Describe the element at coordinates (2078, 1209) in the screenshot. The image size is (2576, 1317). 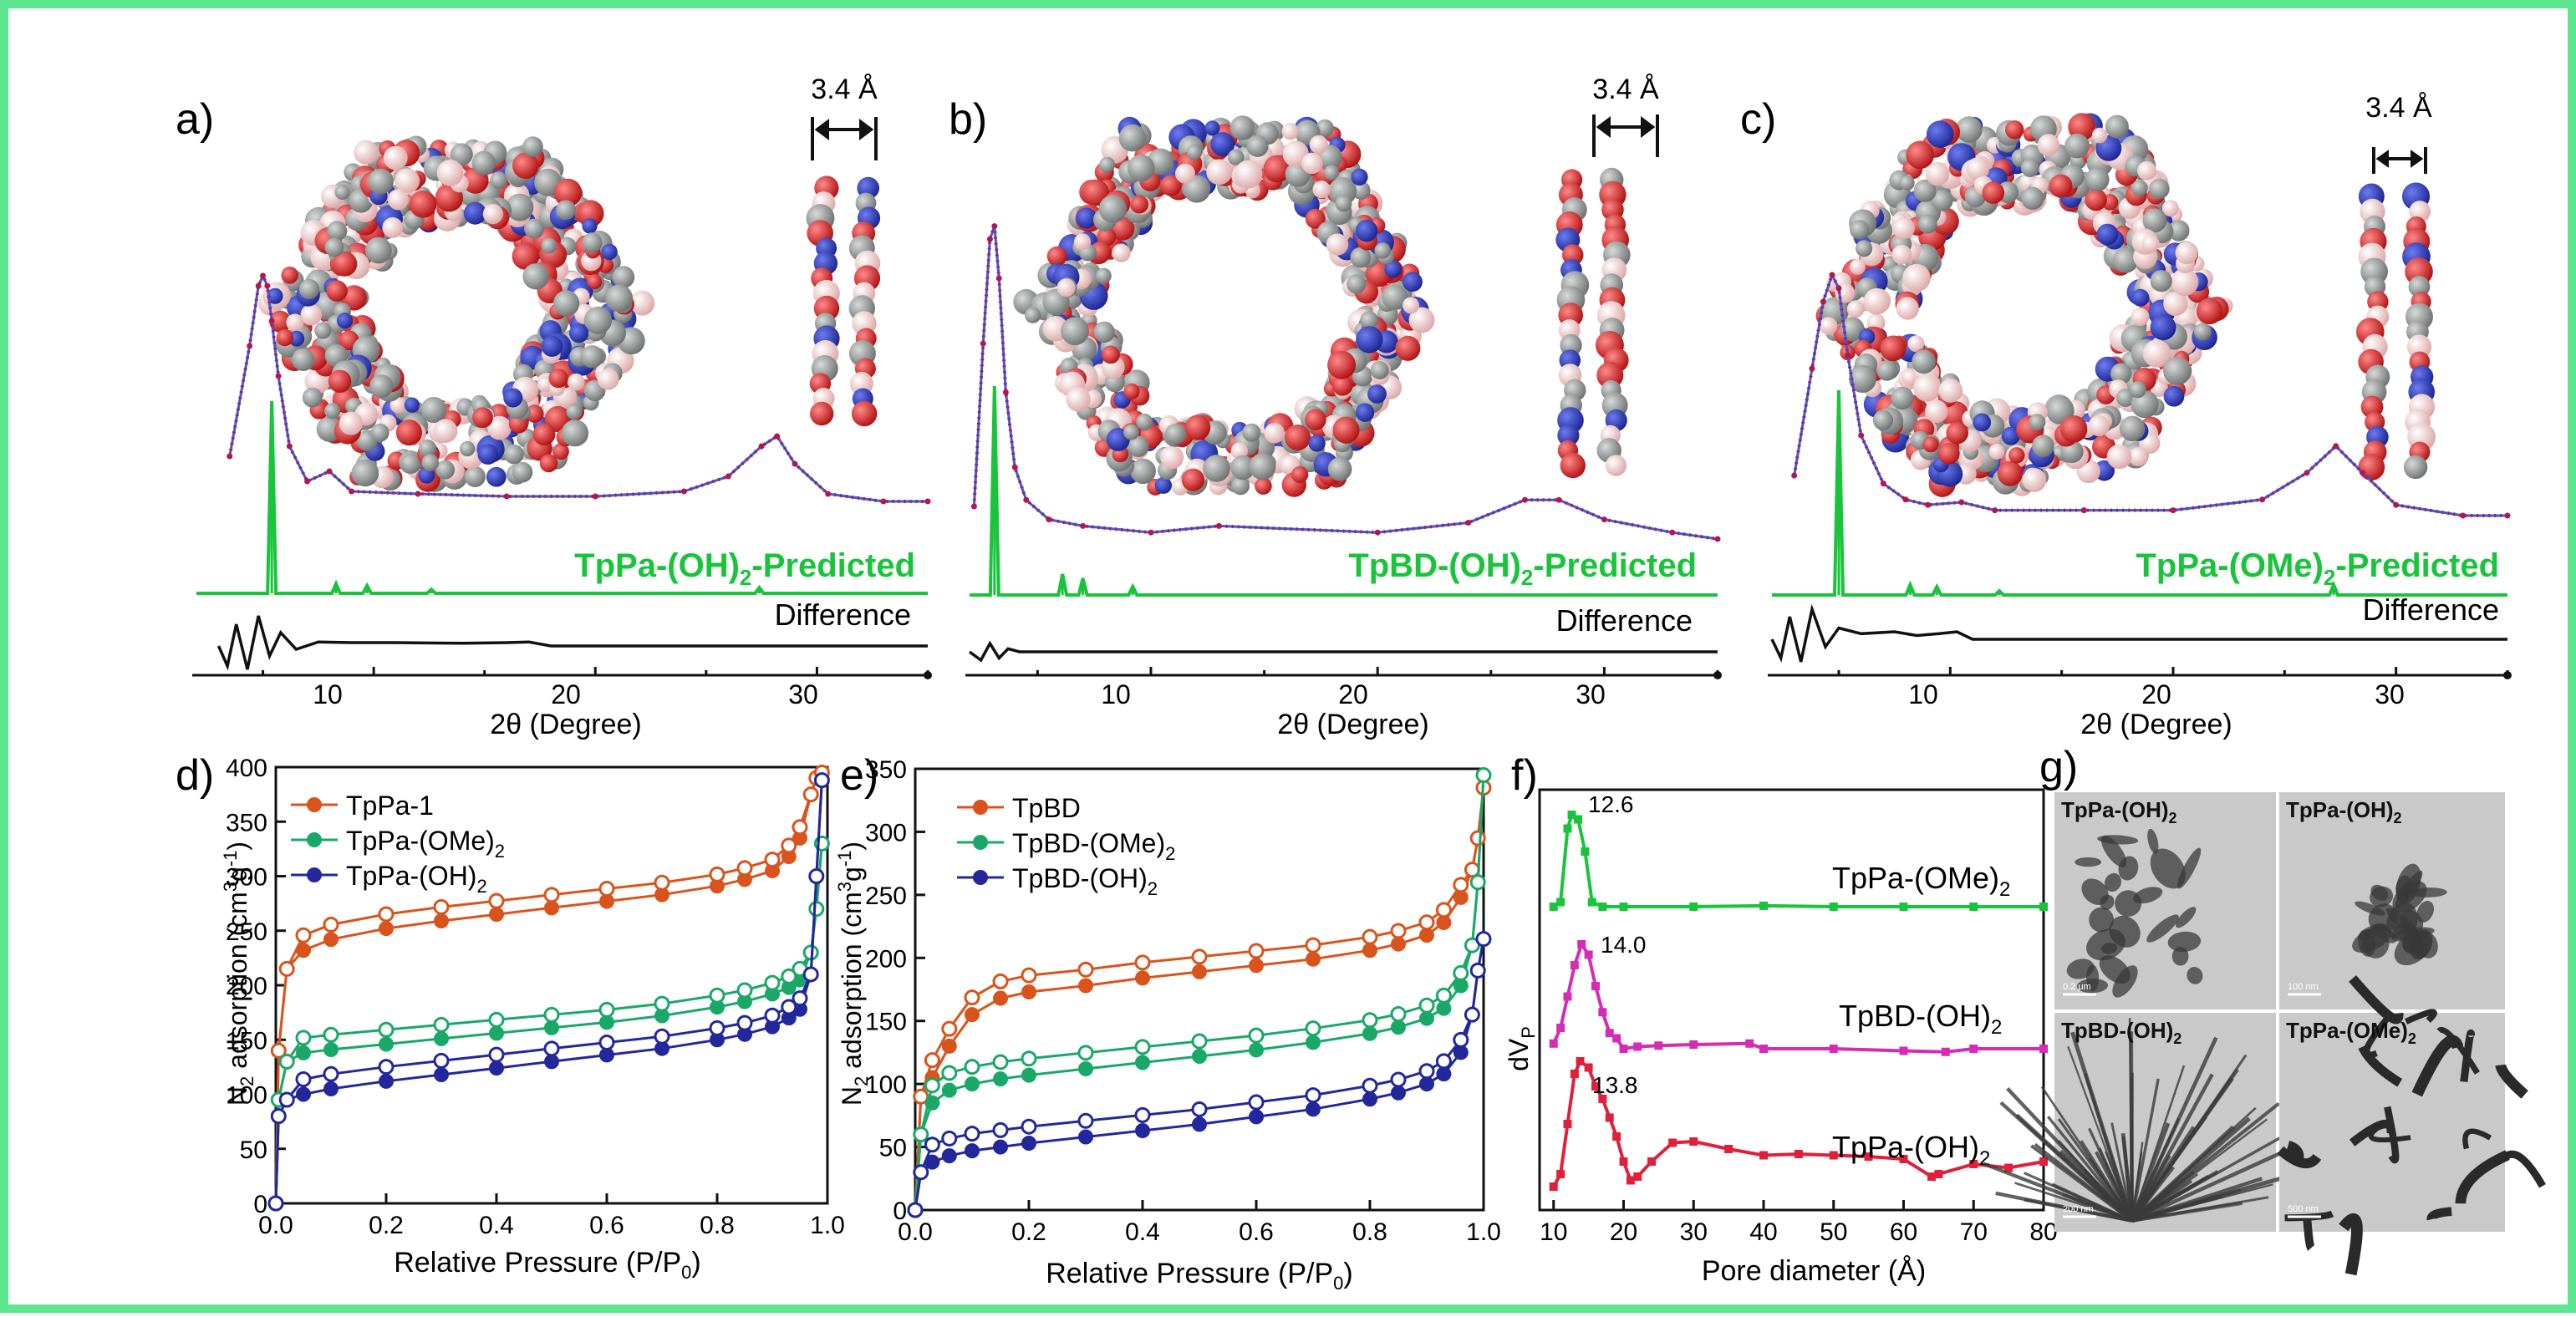
I see `scale-bar-label: 200 nm` at that location.